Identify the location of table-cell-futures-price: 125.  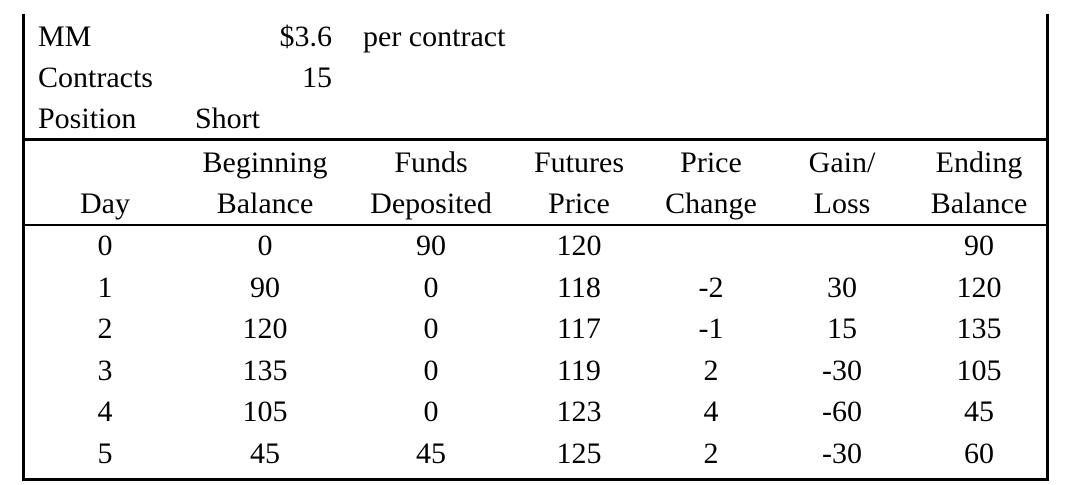
(579, 453).